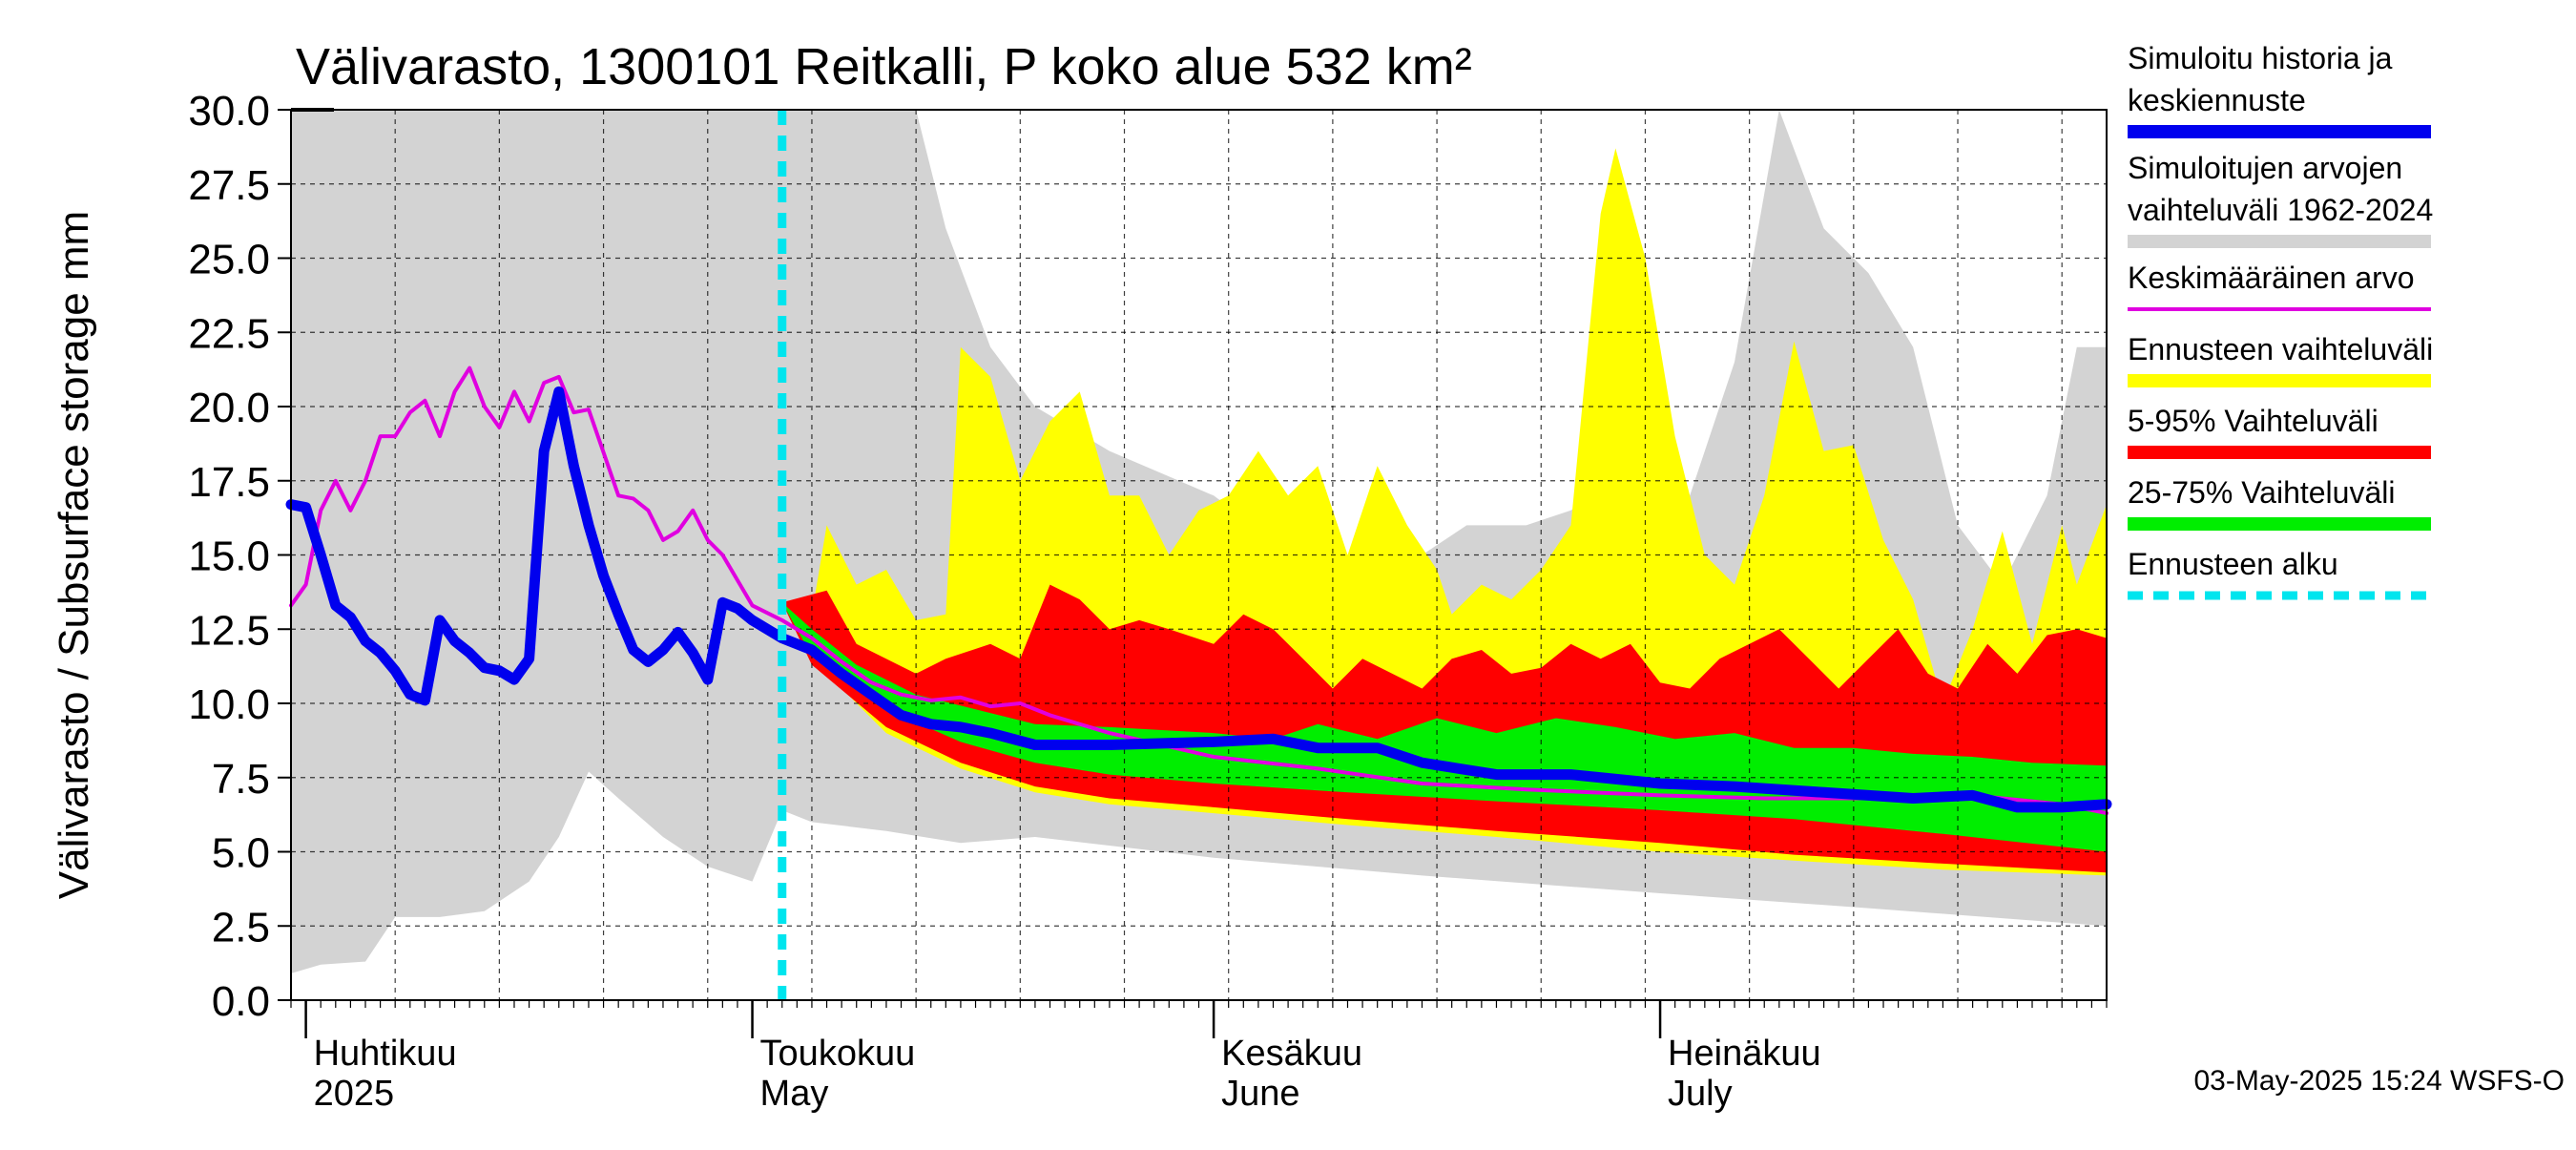 This screenshot has height=1150, width=2576. Describe the element at coordinates (385, 1054) in the screenshot. I see `x-month-label: Huhtikuu` at that location.